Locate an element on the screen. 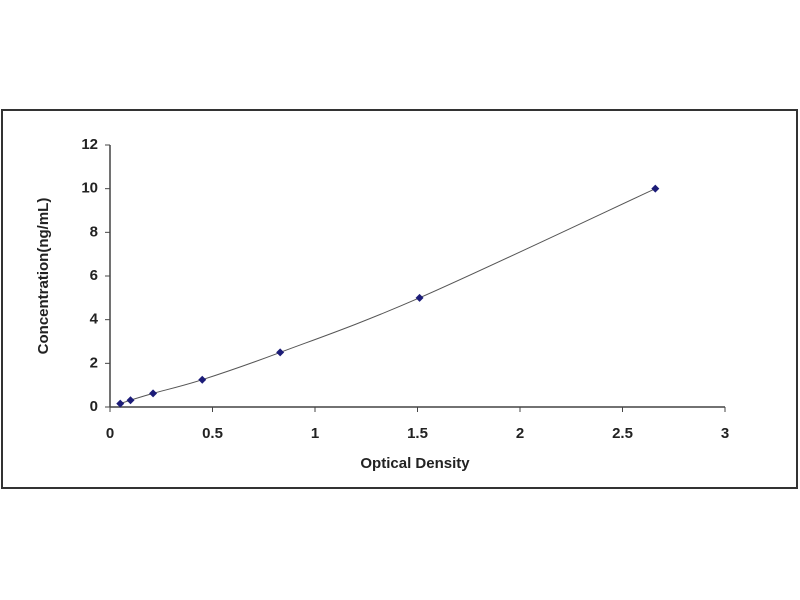 This screenshot has height=600, width=800. y-tick-label: 6 is located at coordinates (94, 275).